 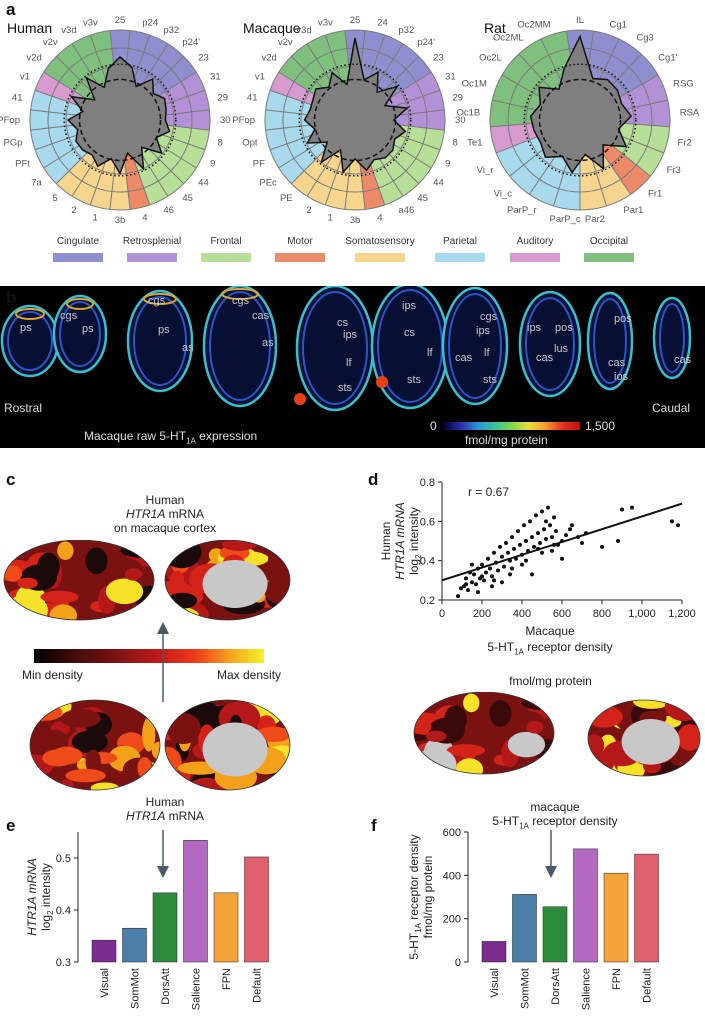 I want to click on radar-axis-label: PGp, so click(x=12, y=142).